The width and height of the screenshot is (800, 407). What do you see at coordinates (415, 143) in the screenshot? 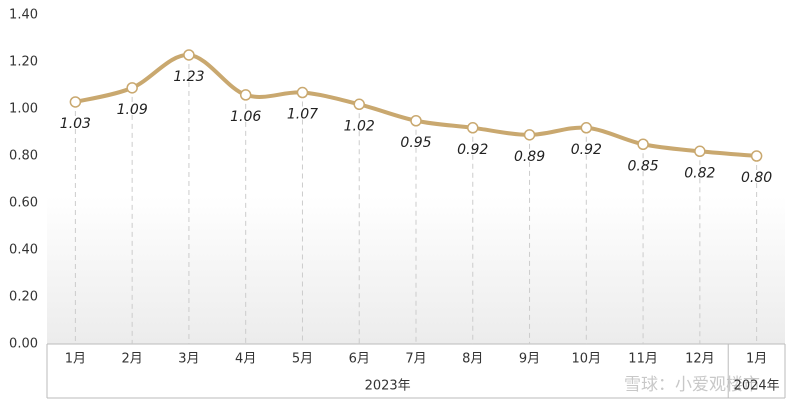
I see `value-label: 0.95` at bounding box center [415, 143].